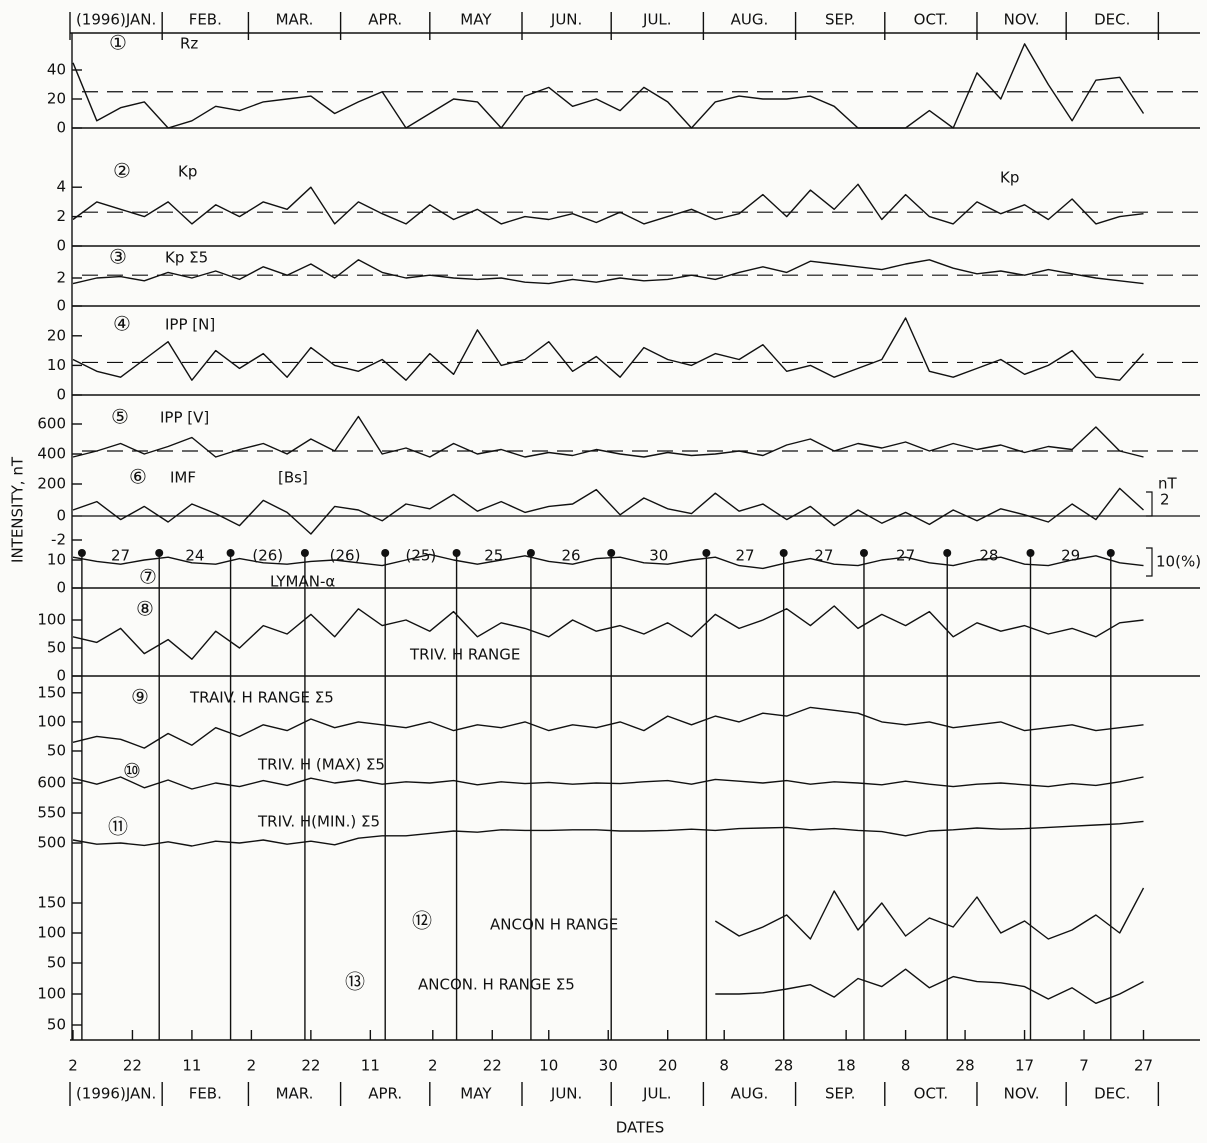 The height and width of the screenshot is (1143, 1207). I want to click on rotation-label: 26, so click(571, 556).